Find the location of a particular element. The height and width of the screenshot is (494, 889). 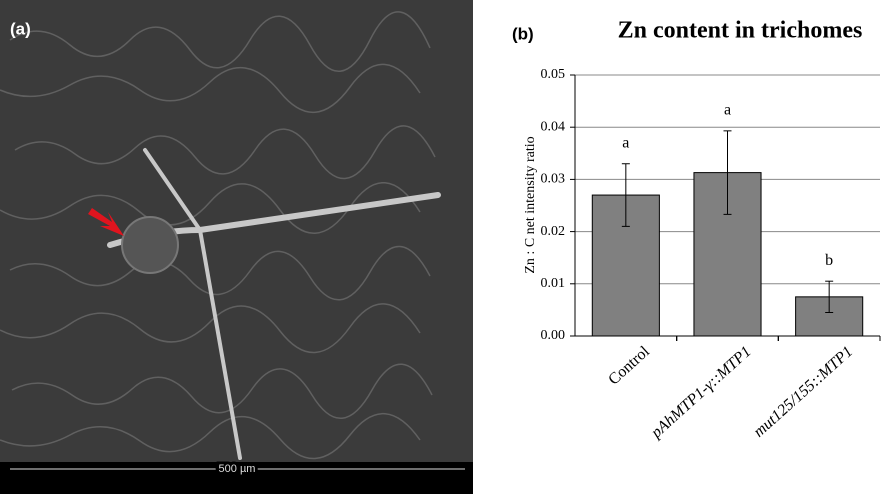

x-tick-label: pAhMTP1-γ::MTP1 is located at coordinates (700, 392).